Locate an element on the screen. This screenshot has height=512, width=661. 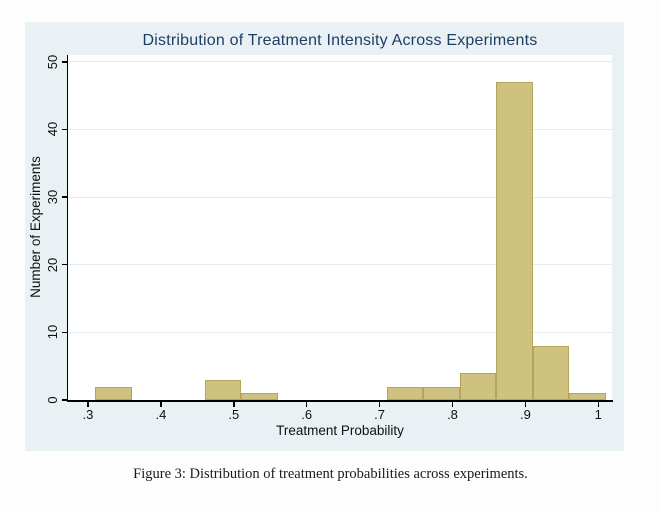
x-tick-mark-.8 is located at coordinates (452, 404).